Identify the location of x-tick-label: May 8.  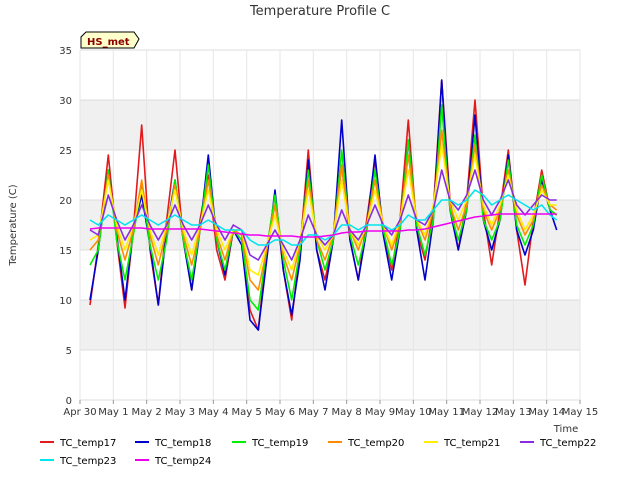
(347, 412).